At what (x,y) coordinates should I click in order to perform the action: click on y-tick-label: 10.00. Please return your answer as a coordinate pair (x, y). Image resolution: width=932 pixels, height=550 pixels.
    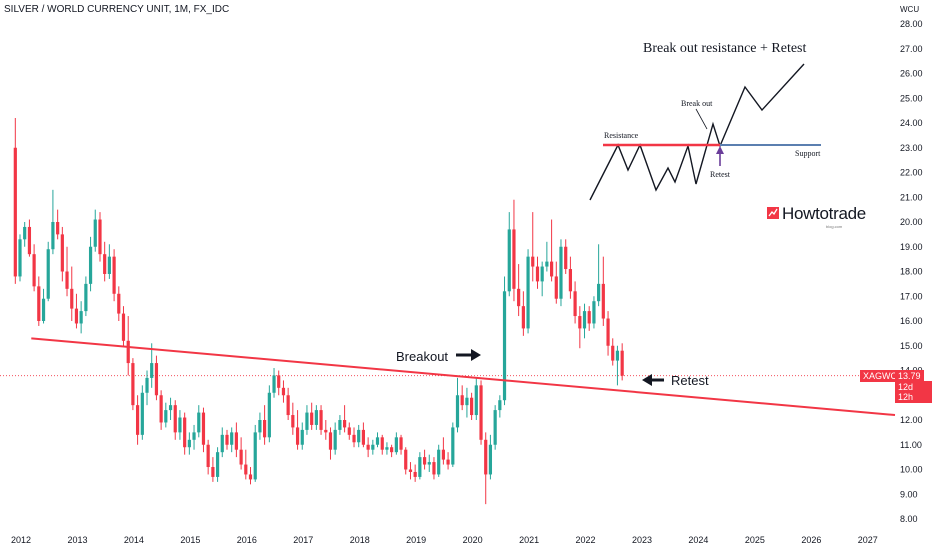
    Looking at the image, I should click on (911, 470).